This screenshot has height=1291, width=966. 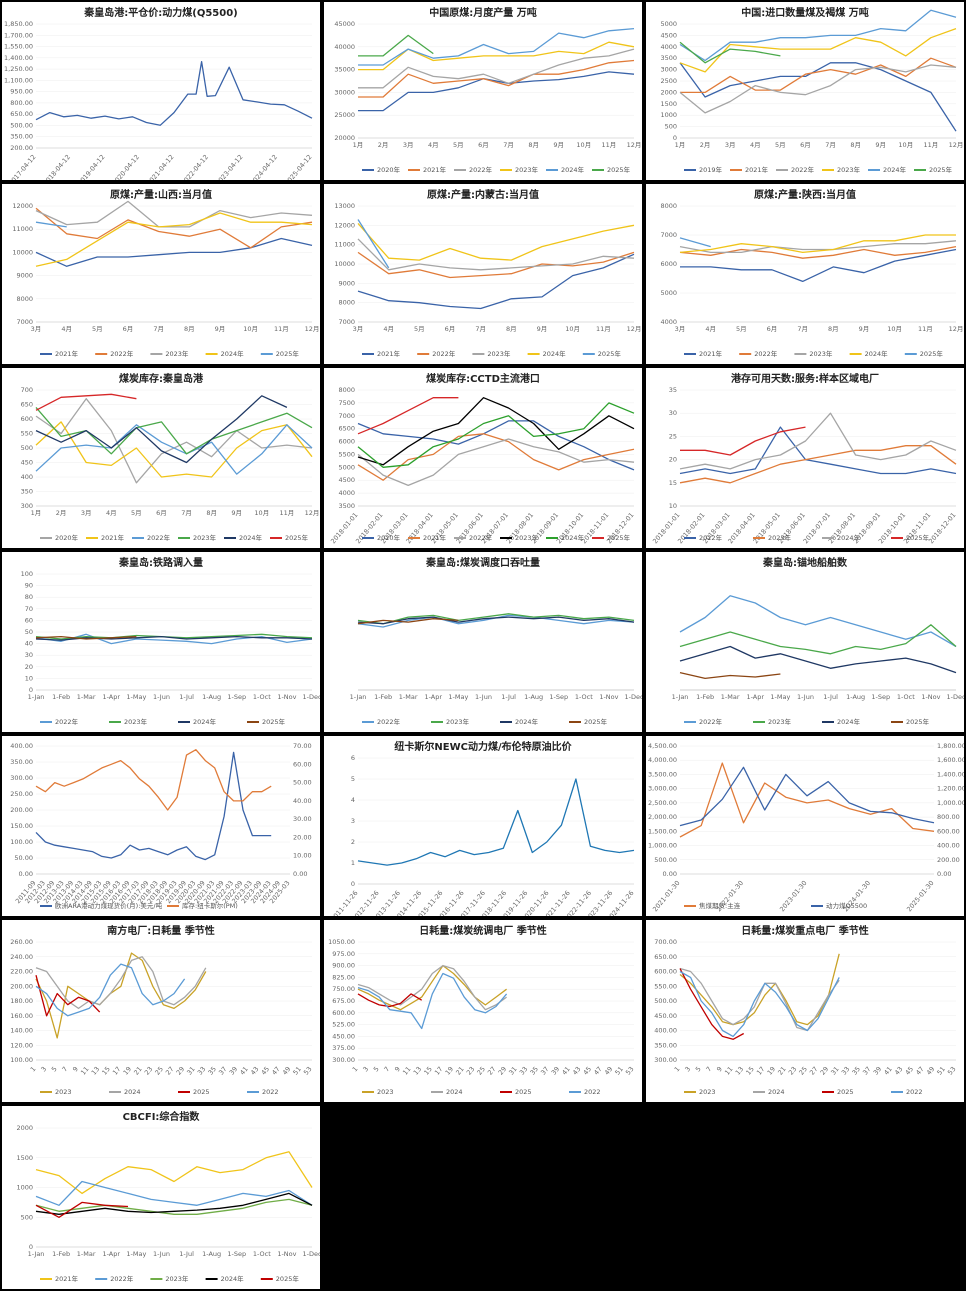 I want to click on y-tick-label: 2, so click(x=353, y=842).